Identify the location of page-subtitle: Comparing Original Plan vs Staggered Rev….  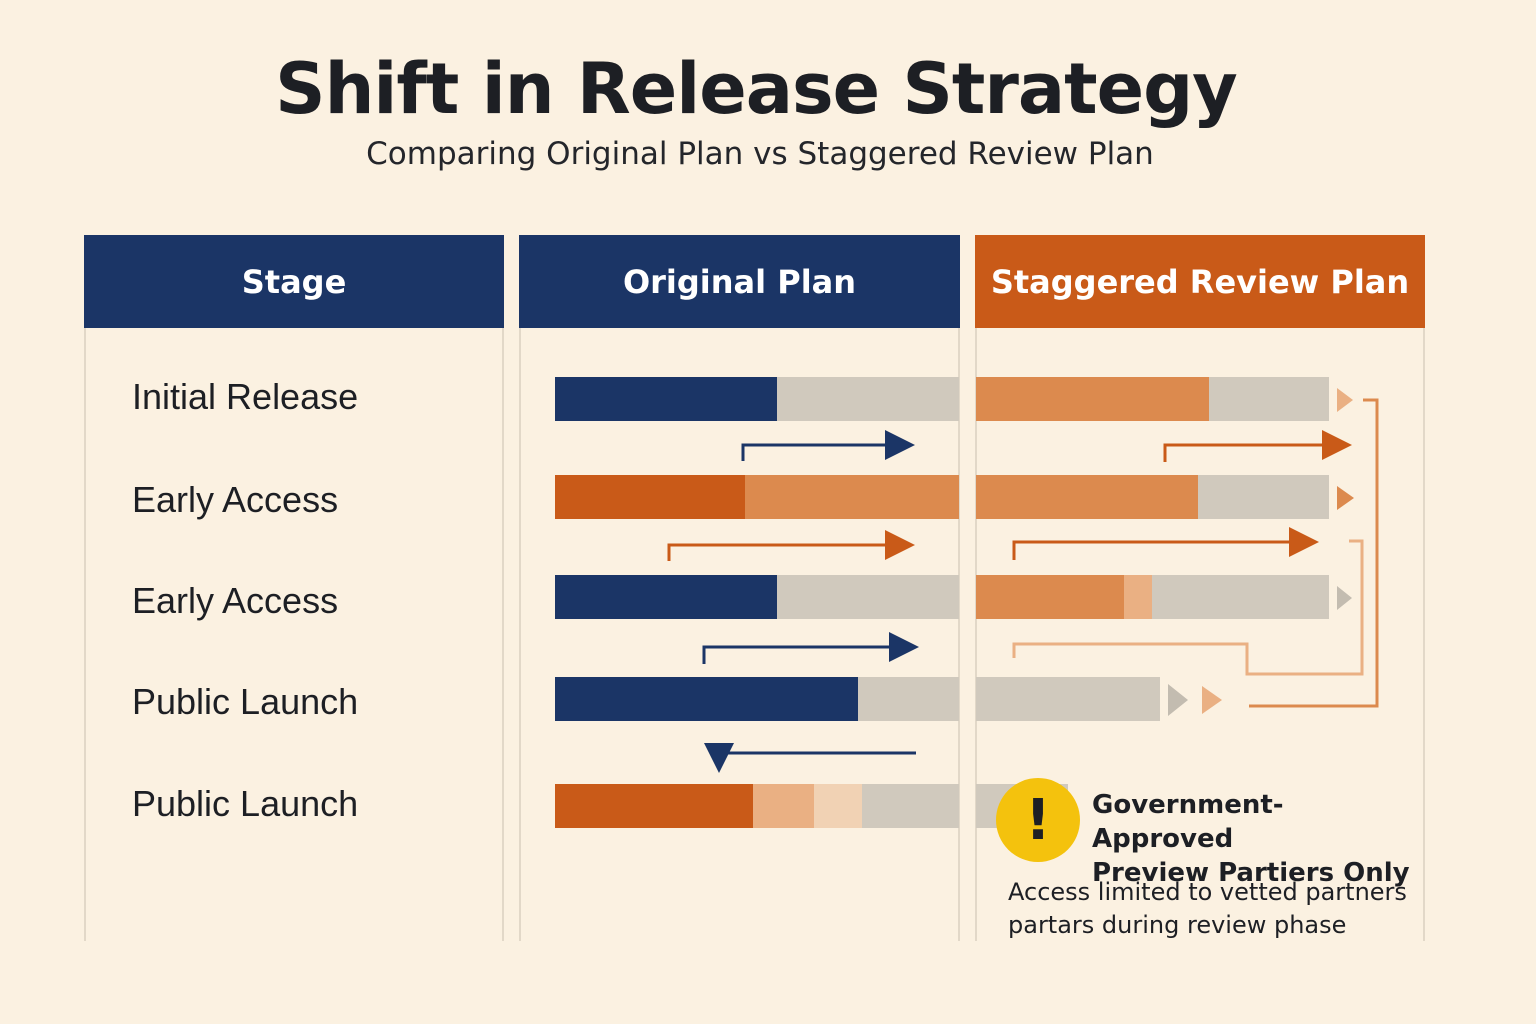
(760, 154).